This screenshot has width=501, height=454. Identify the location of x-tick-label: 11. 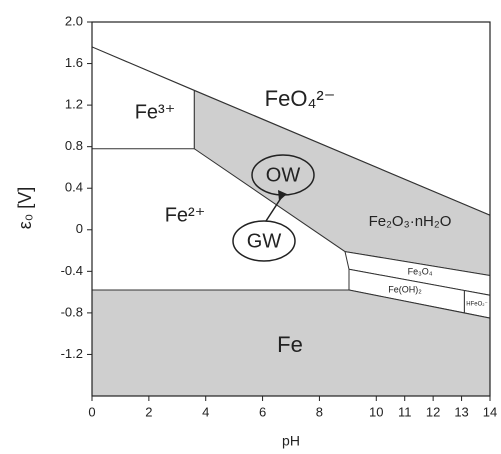
(405, 411).